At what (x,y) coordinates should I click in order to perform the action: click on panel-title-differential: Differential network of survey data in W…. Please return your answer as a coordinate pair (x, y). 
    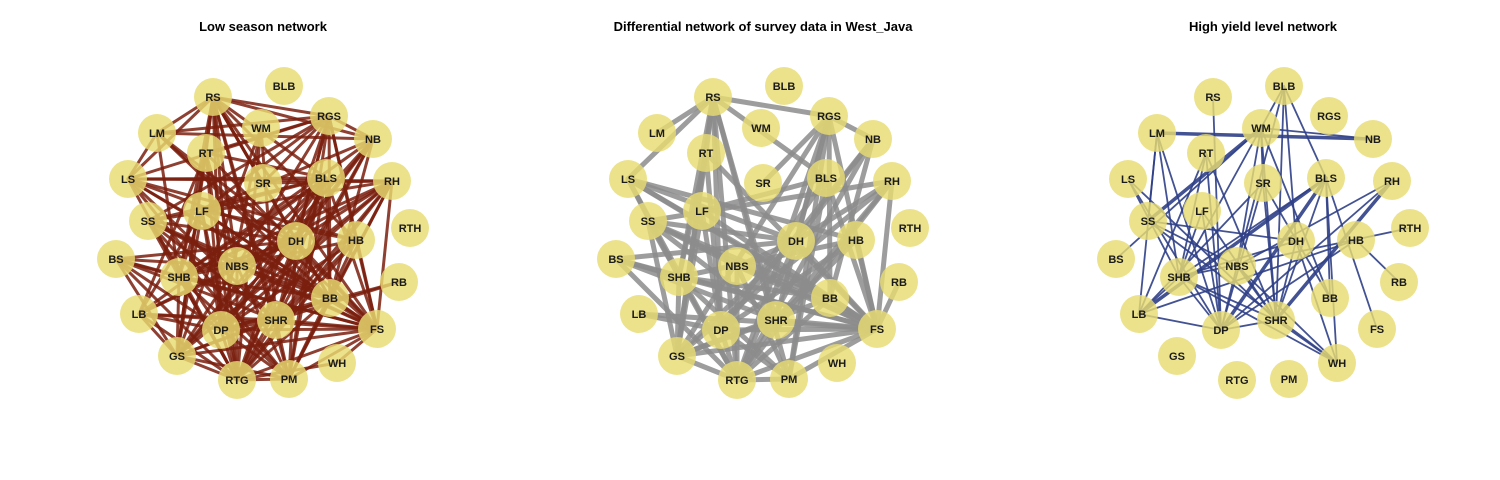
    Looking at the image, I should click on (763, 26).